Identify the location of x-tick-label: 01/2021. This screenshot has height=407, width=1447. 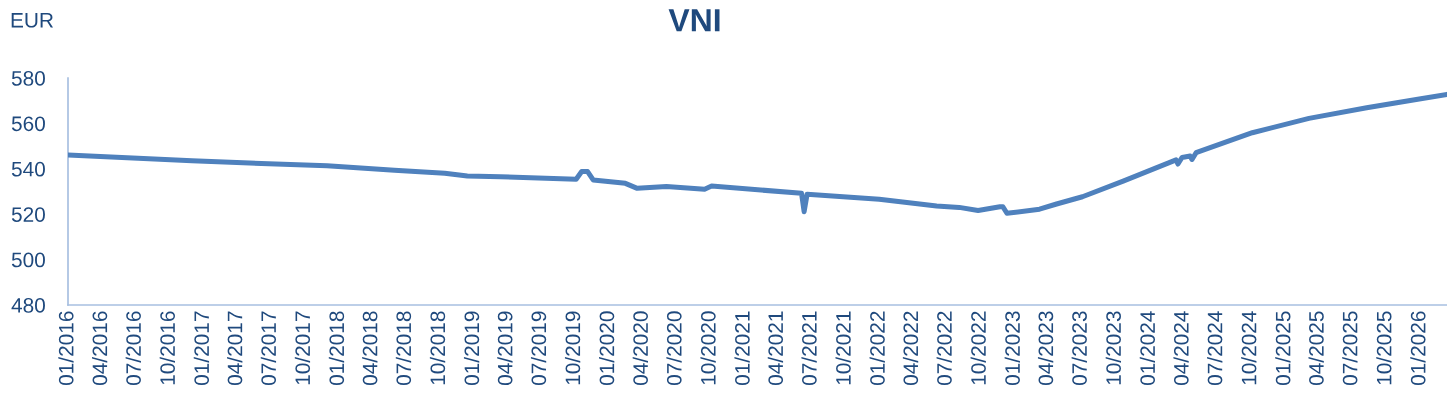
(742, 348).